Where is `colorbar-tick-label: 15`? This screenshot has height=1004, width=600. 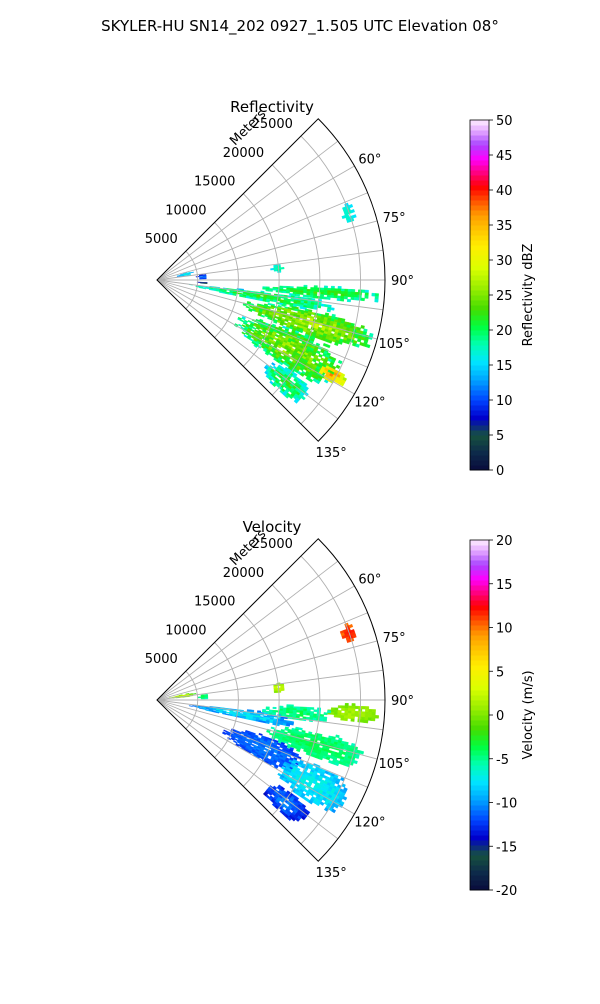 colorbar-tick-label: 15 is located at coordinates (504, 585).